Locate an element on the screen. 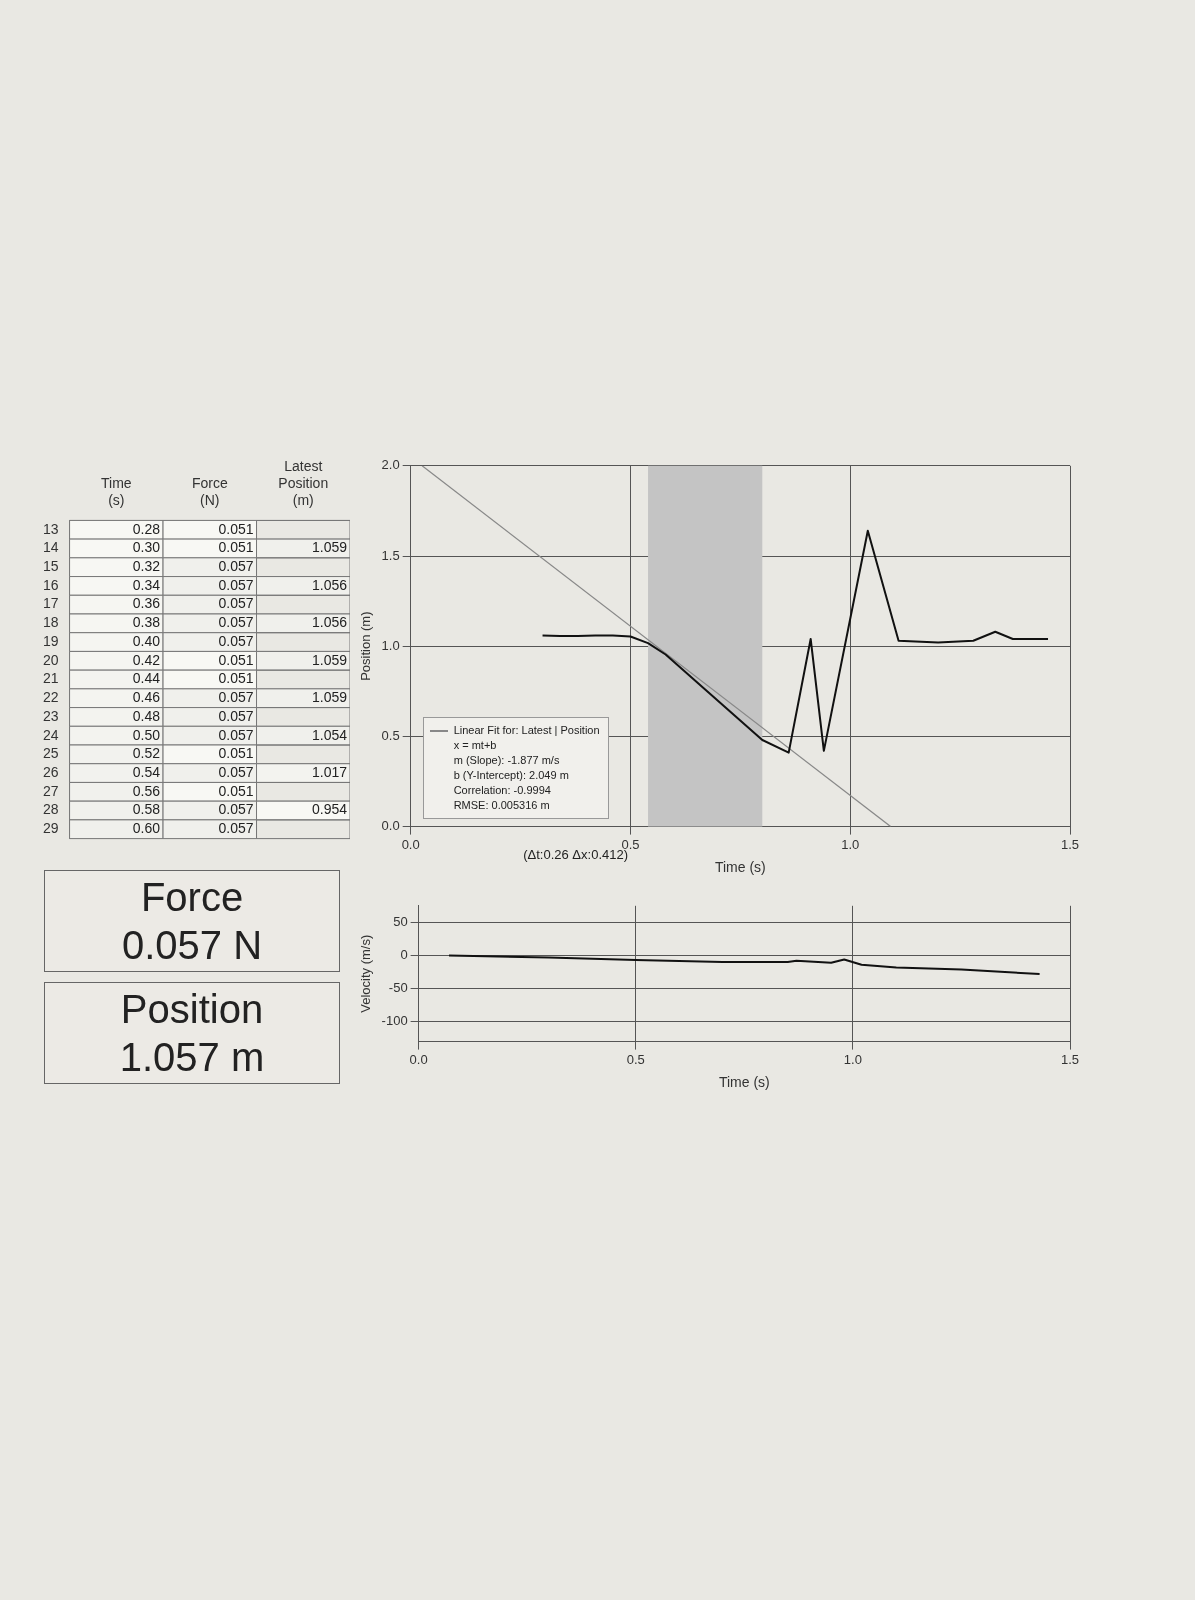  y-tick-label: 27 is located at coordinates (50, 790).